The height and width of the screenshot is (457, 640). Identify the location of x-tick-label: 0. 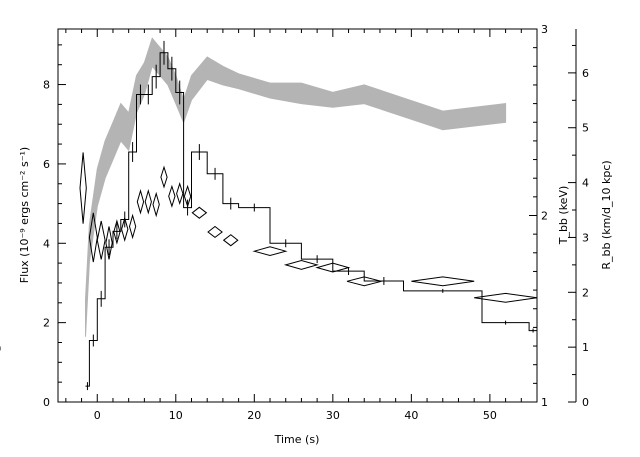
(97, 415).